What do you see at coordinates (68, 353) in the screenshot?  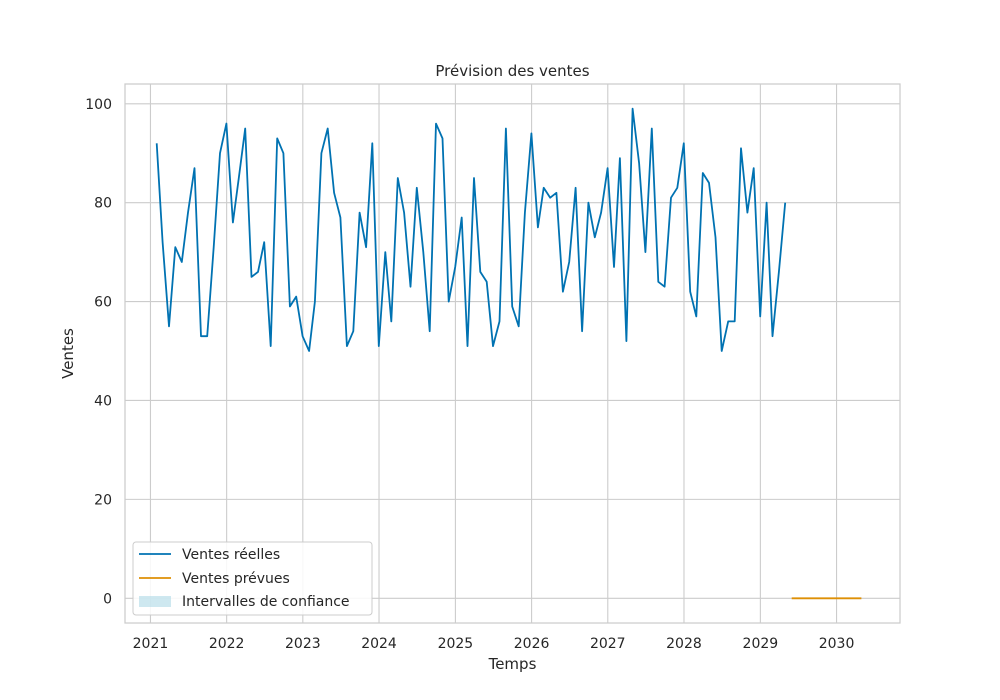 I see `y-axis-label: Ventes` at bounding box center [68, 353].